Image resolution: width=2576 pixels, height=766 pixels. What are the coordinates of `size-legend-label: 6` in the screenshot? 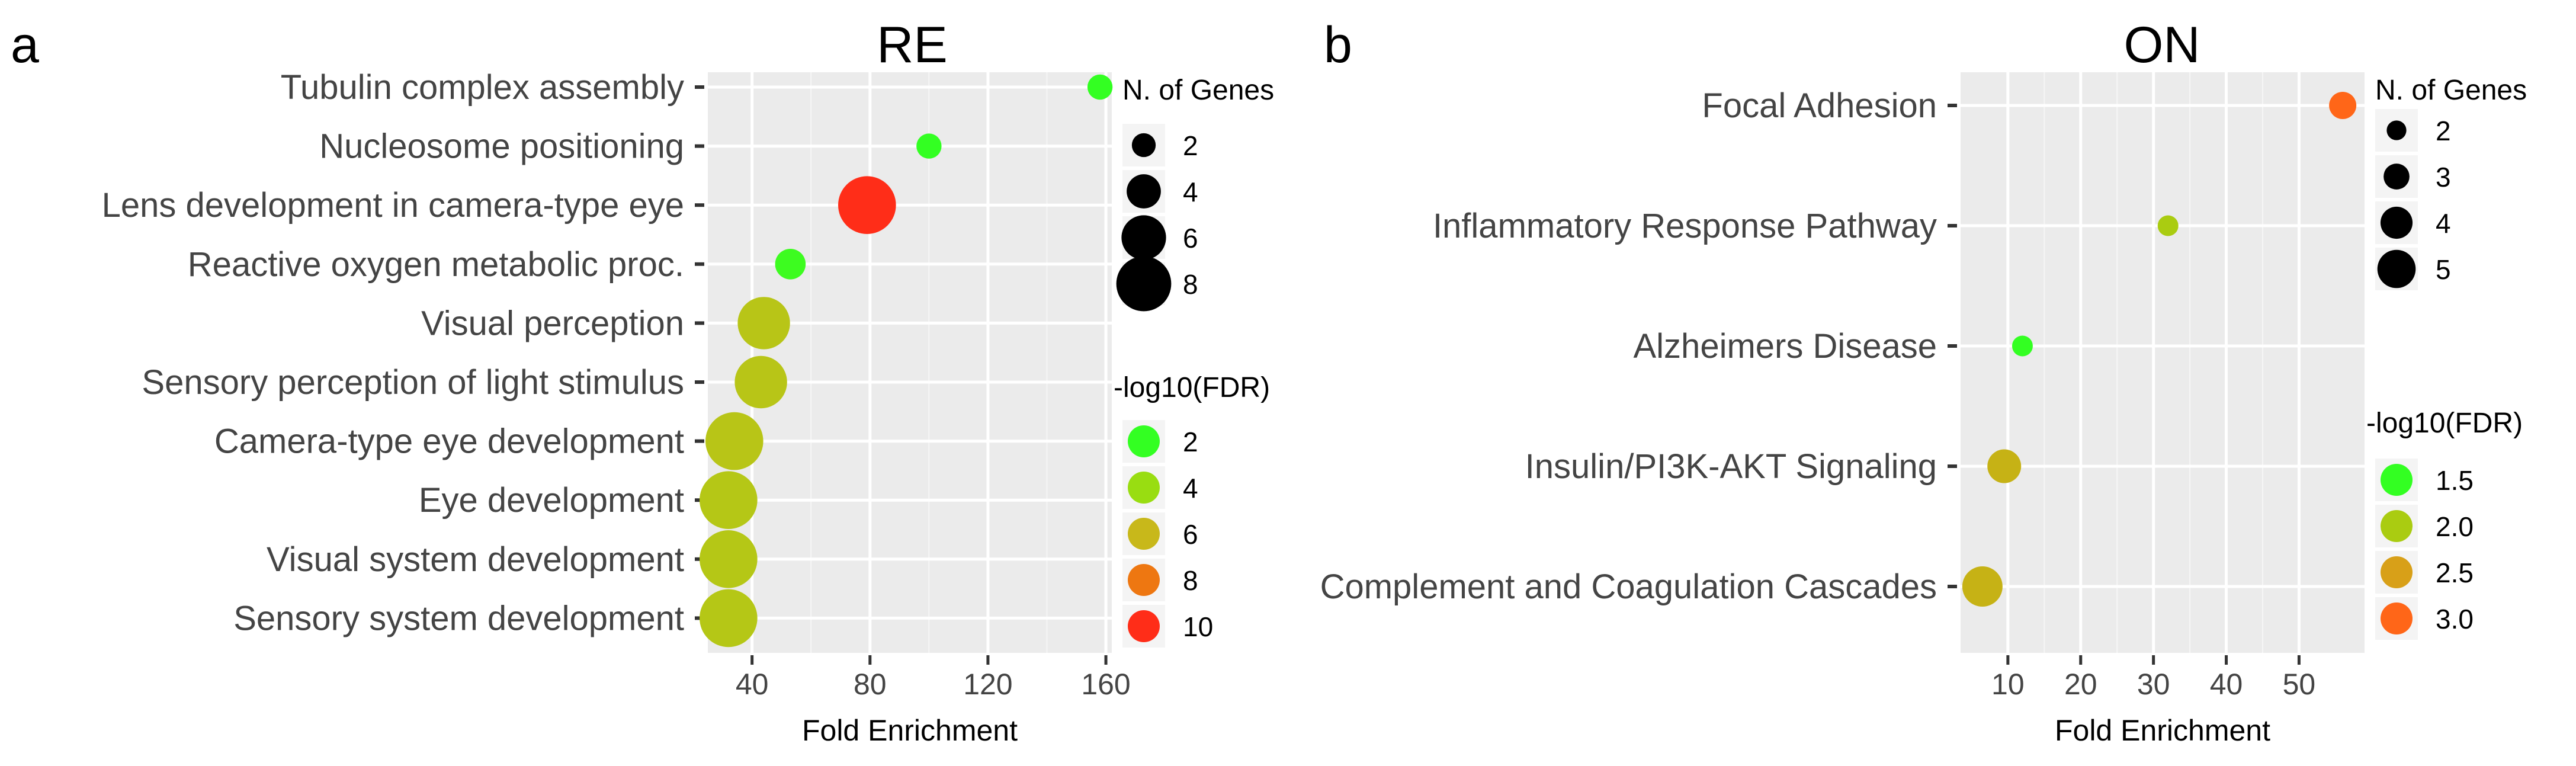 It's located at (1190, 238).